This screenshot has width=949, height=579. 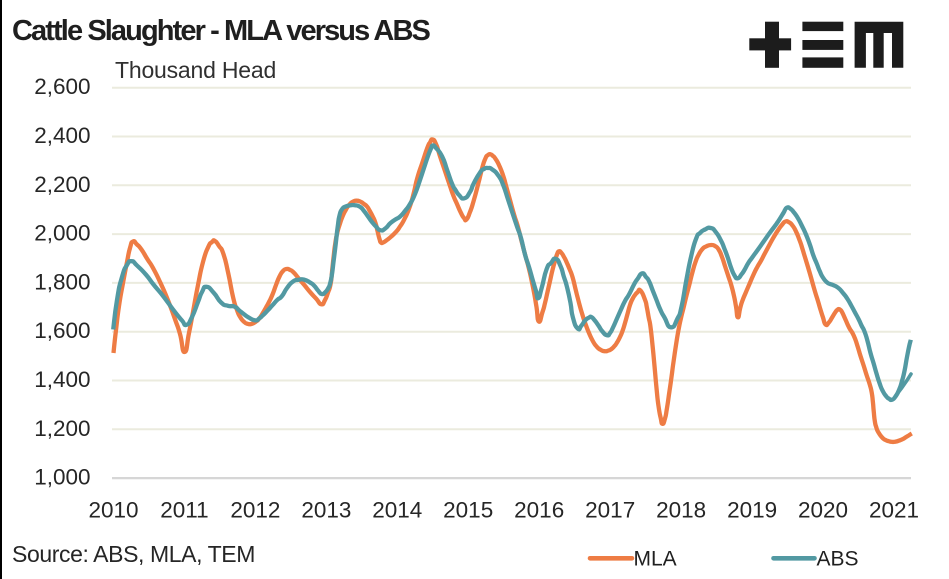 I want to click on svg-text: 1,200, so click(x=62, y=428).